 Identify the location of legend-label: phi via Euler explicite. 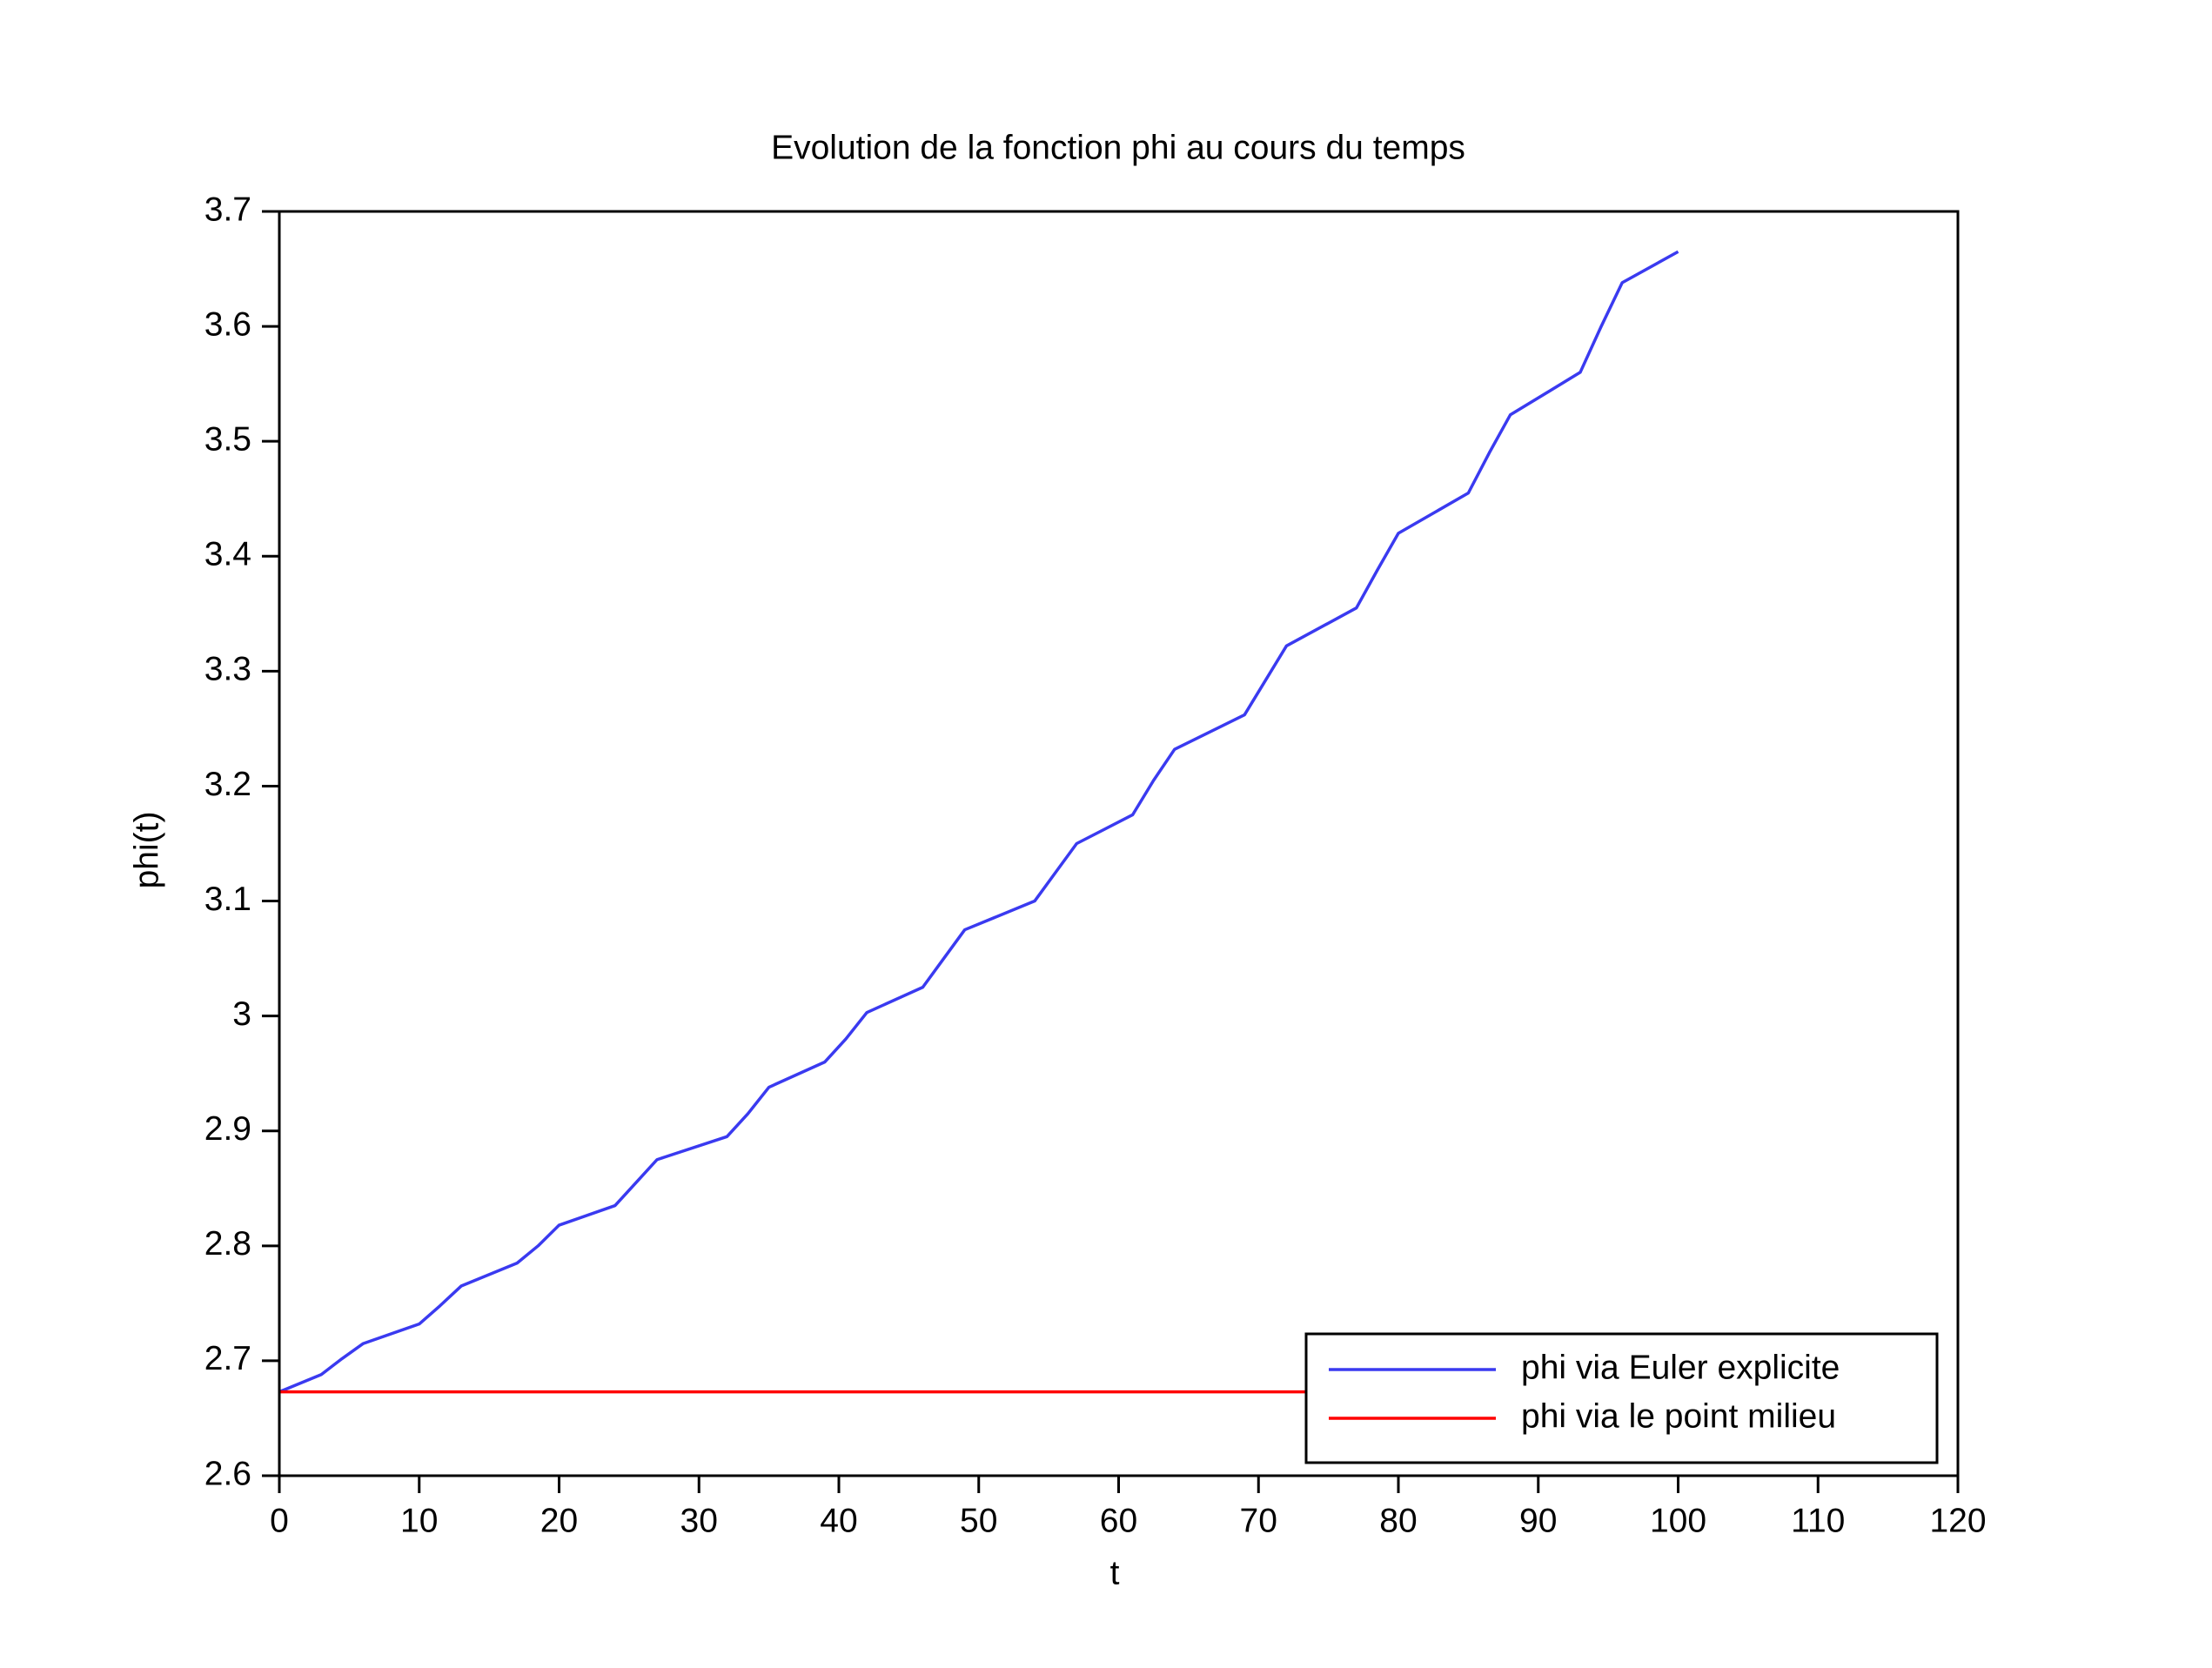
(1680, 1367).